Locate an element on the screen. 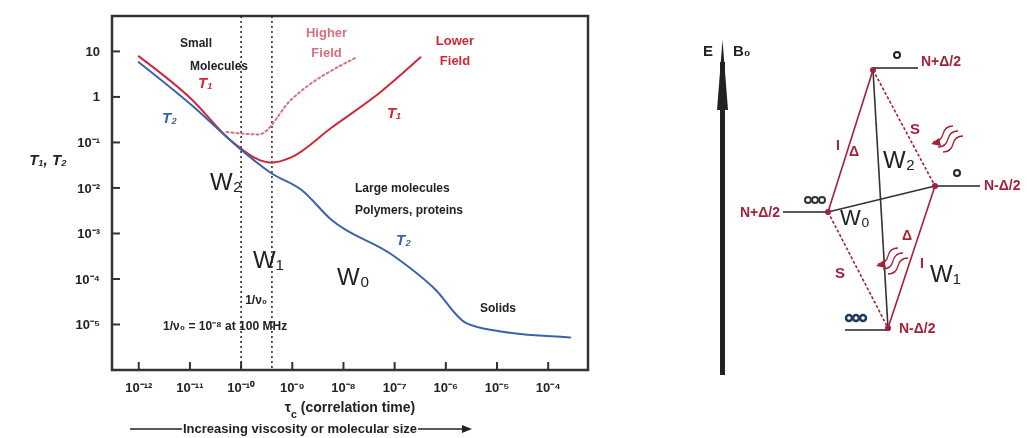  text: Increasing viscosity or molecular size is located at coordinates (300, 428).